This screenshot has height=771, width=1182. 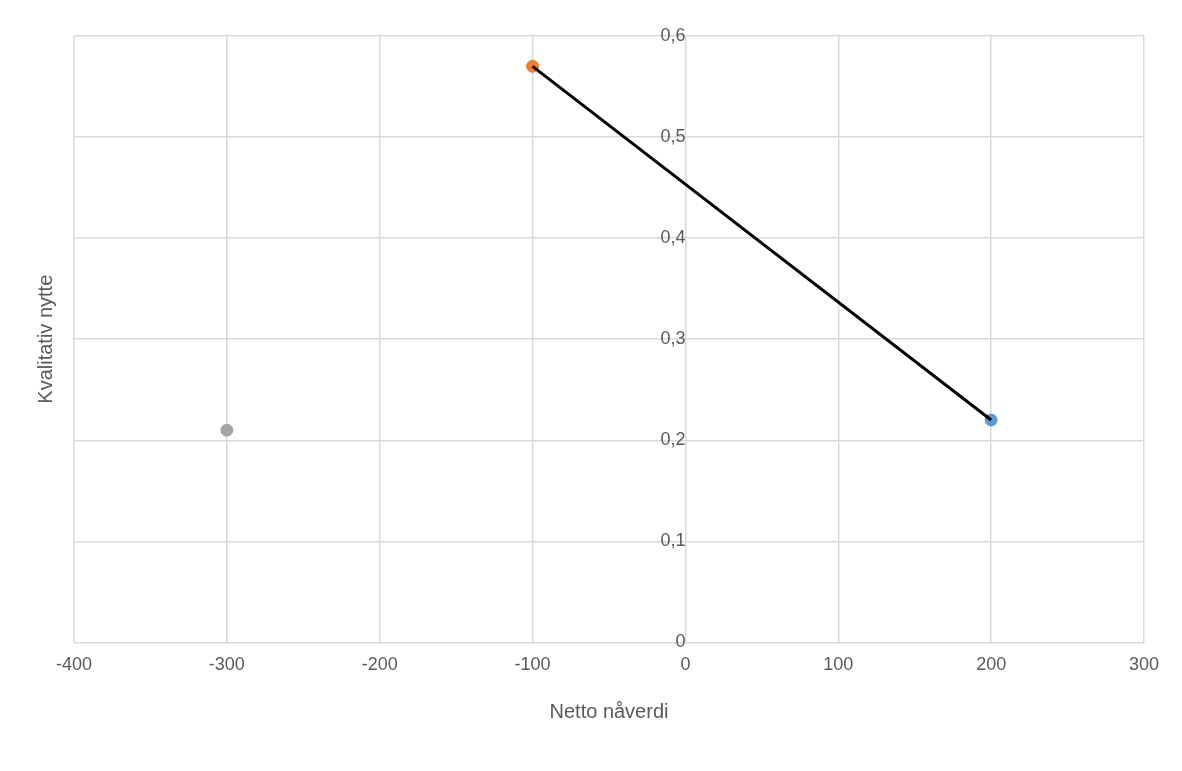 What do you see at coordinates (673, 136) in the screenshot?
I see `y-tick-label: 0,5` at bounding box center [673, 136].